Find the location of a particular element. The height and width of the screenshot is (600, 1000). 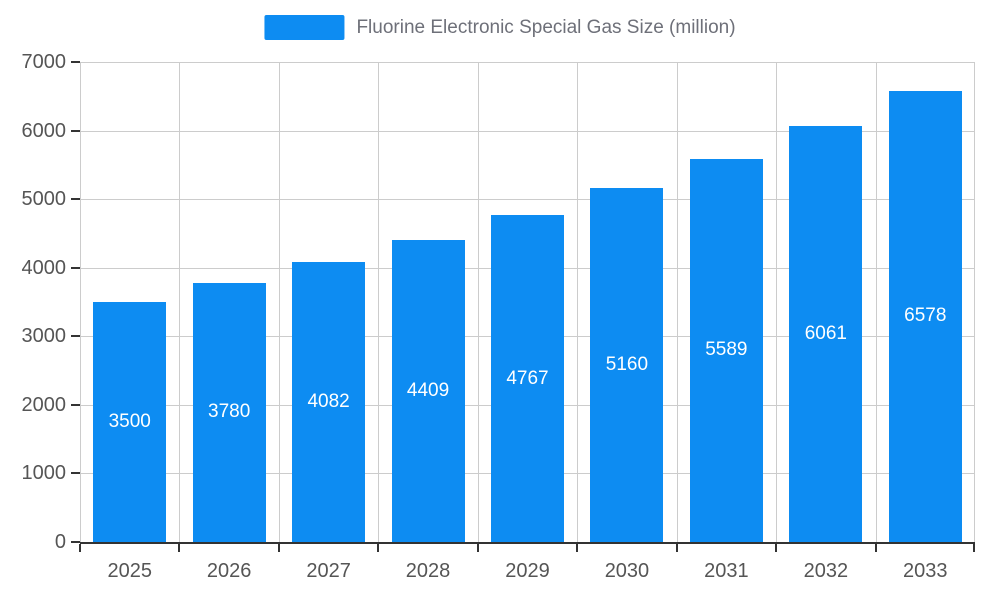

x-axis-label: 2033 is located at coordinates (925, 571).